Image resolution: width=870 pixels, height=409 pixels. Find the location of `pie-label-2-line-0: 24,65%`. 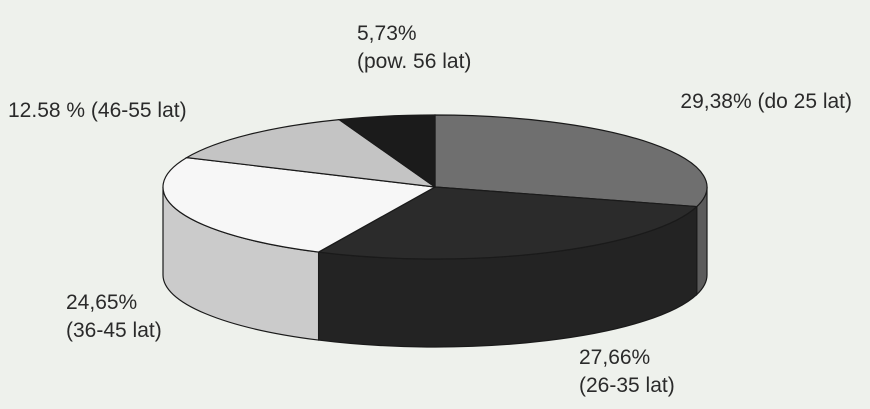

pie-label-2-line-0: 24,65% is located at coordinates (101, 302).